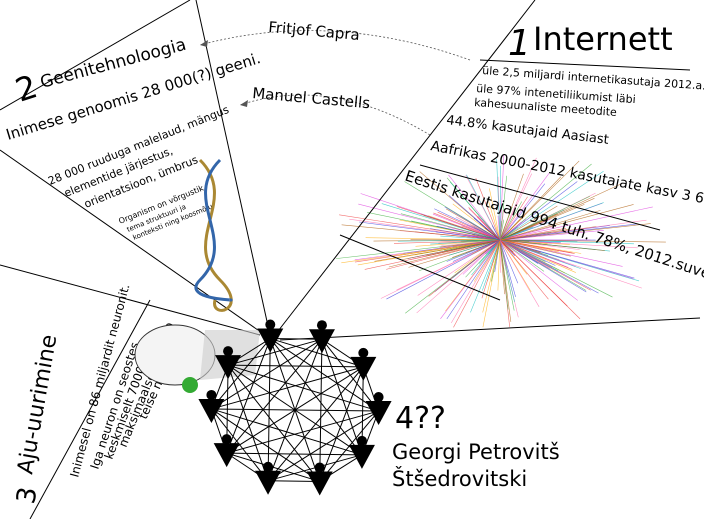 This screenshot has width=704, height=519. I want to click on section-number: 1, so click(519, 43).